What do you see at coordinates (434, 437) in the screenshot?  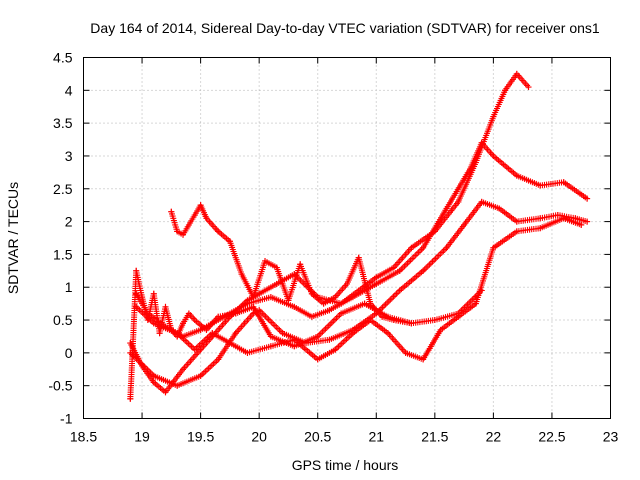 I see `x-tick-label: 21.5` at bounding box center [434, 437].